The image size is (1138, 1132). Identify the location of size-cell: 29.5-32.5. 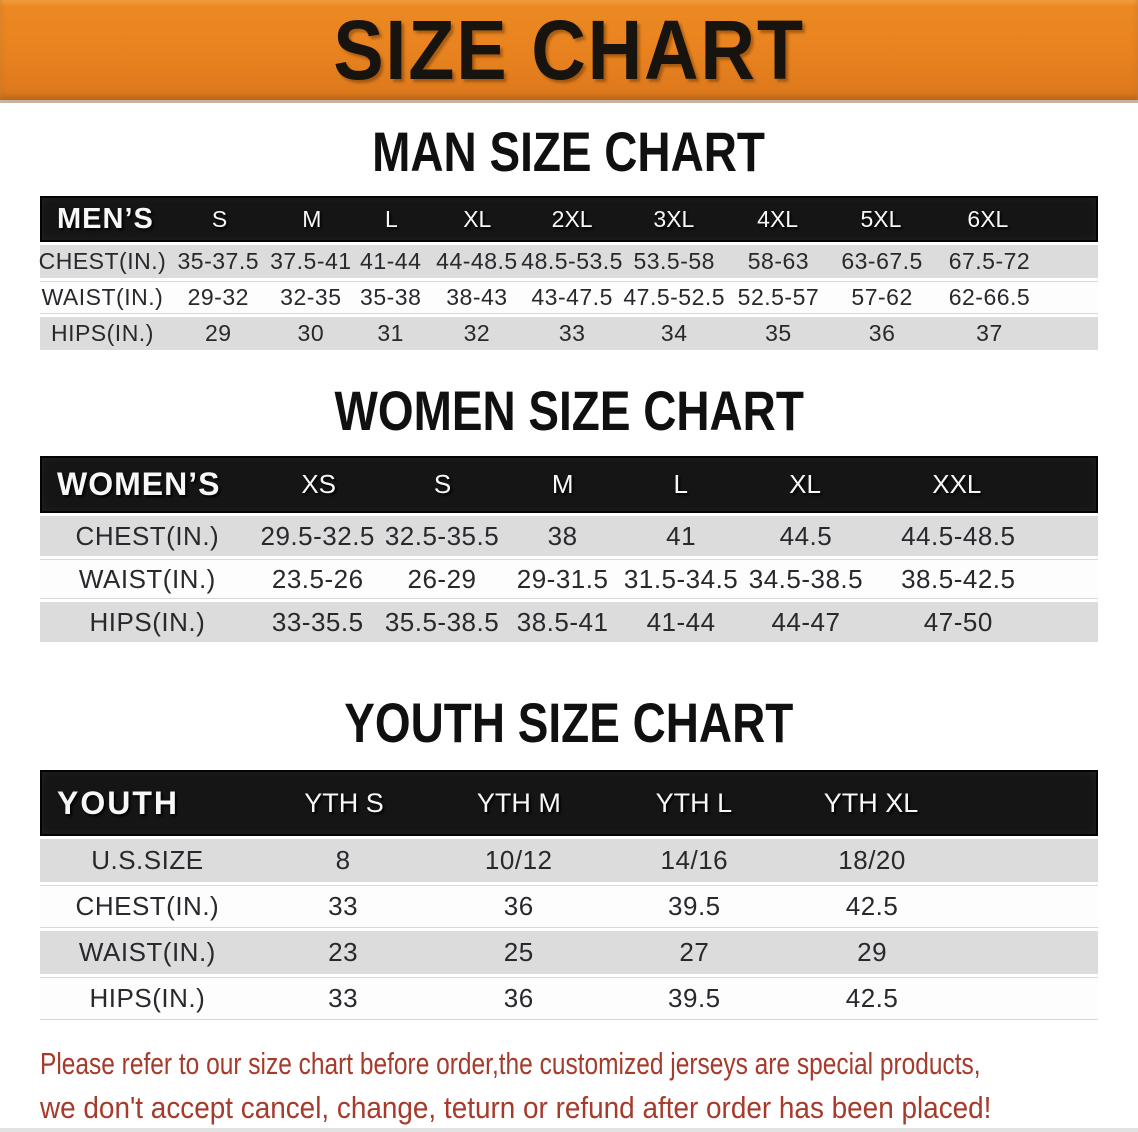
(317, 535).